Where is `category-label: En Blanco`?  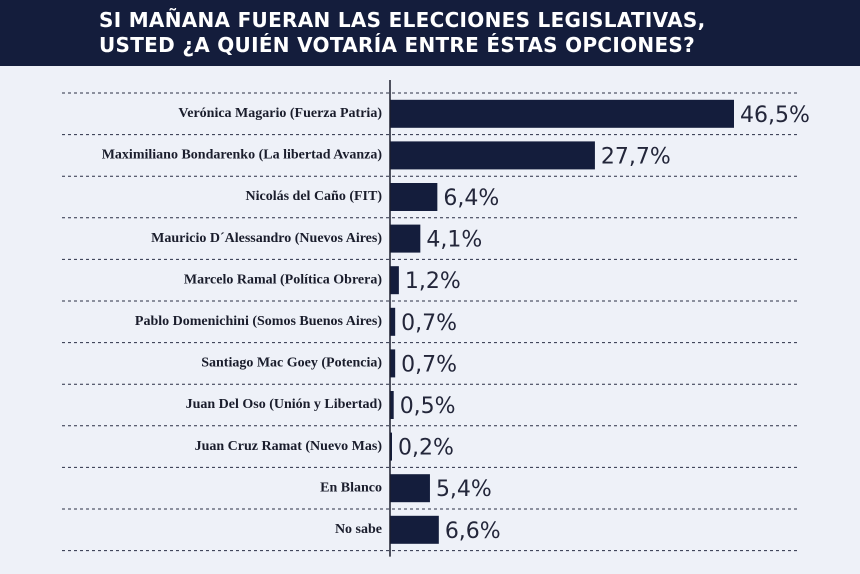 category-label: En Blanco is located at coordinates (351, 487).